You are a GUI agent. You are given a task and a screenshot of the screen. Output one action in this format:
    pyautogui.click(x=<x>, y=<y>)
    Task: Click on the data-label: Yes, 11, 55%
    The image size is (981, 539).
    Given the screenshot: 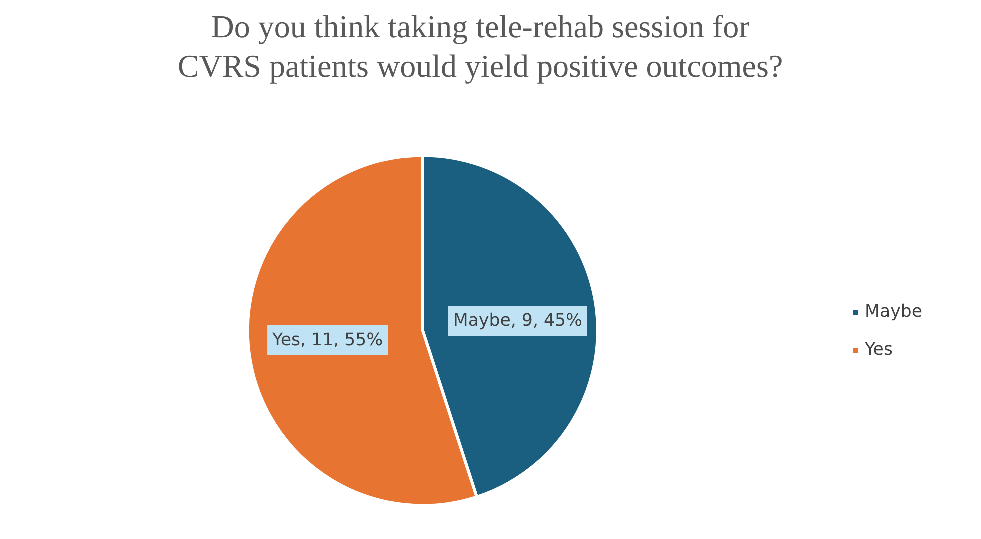 What is the action you would take?
    pyautogui.click(x=328, y=340)
    